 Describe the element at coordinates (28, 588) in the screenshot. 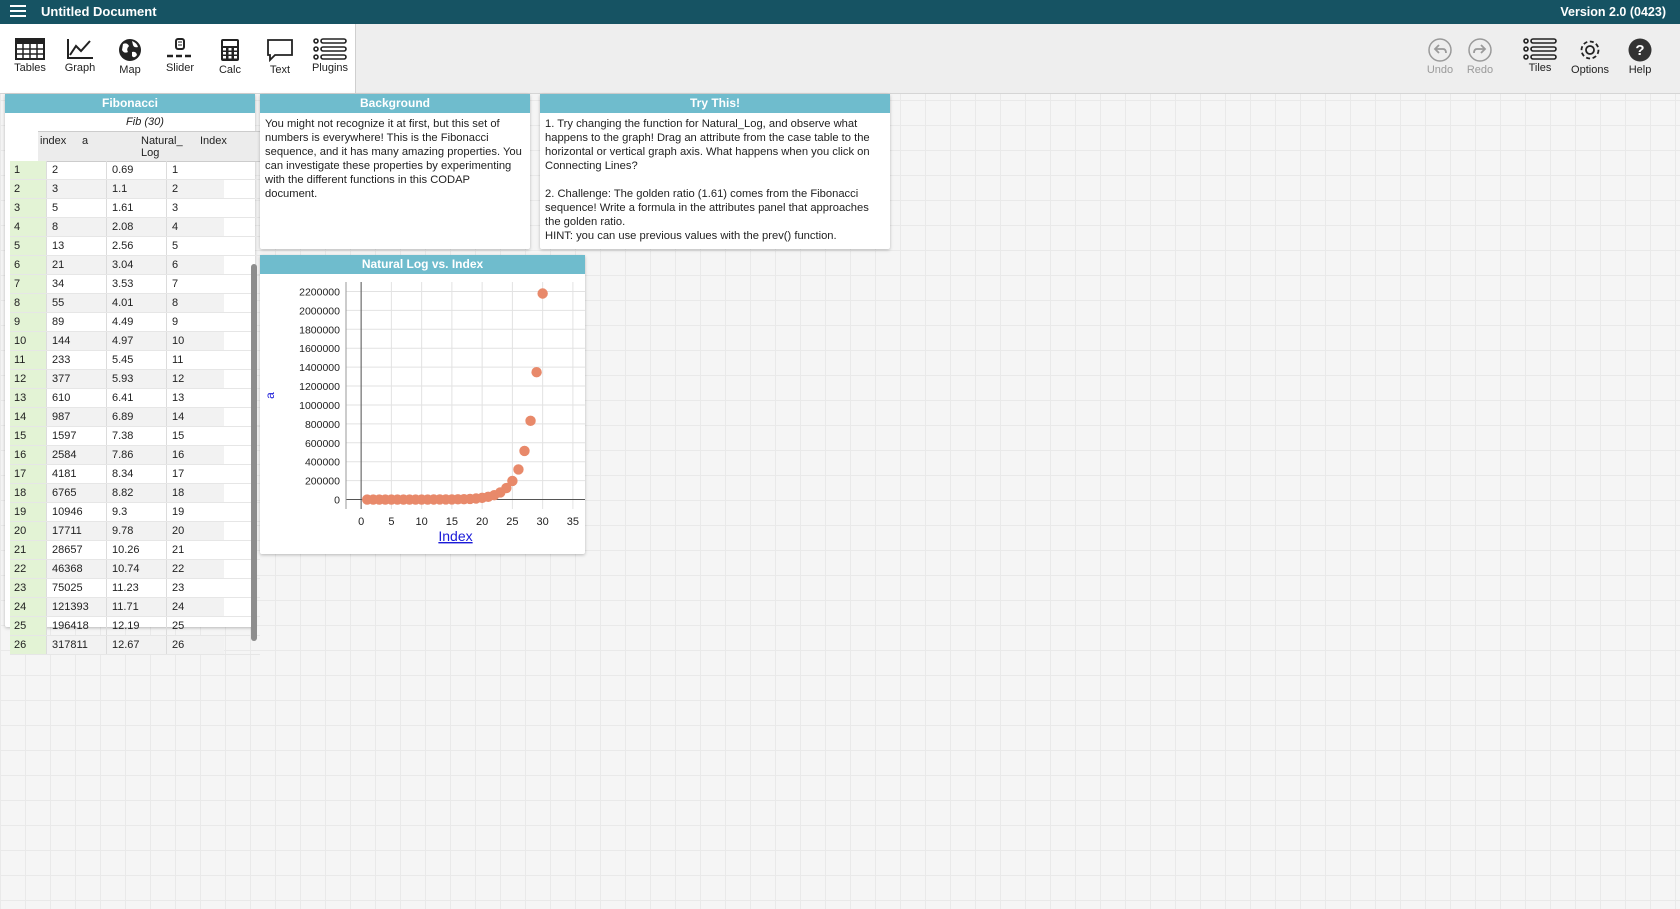

I see `row-index-cell: 23` at that location.